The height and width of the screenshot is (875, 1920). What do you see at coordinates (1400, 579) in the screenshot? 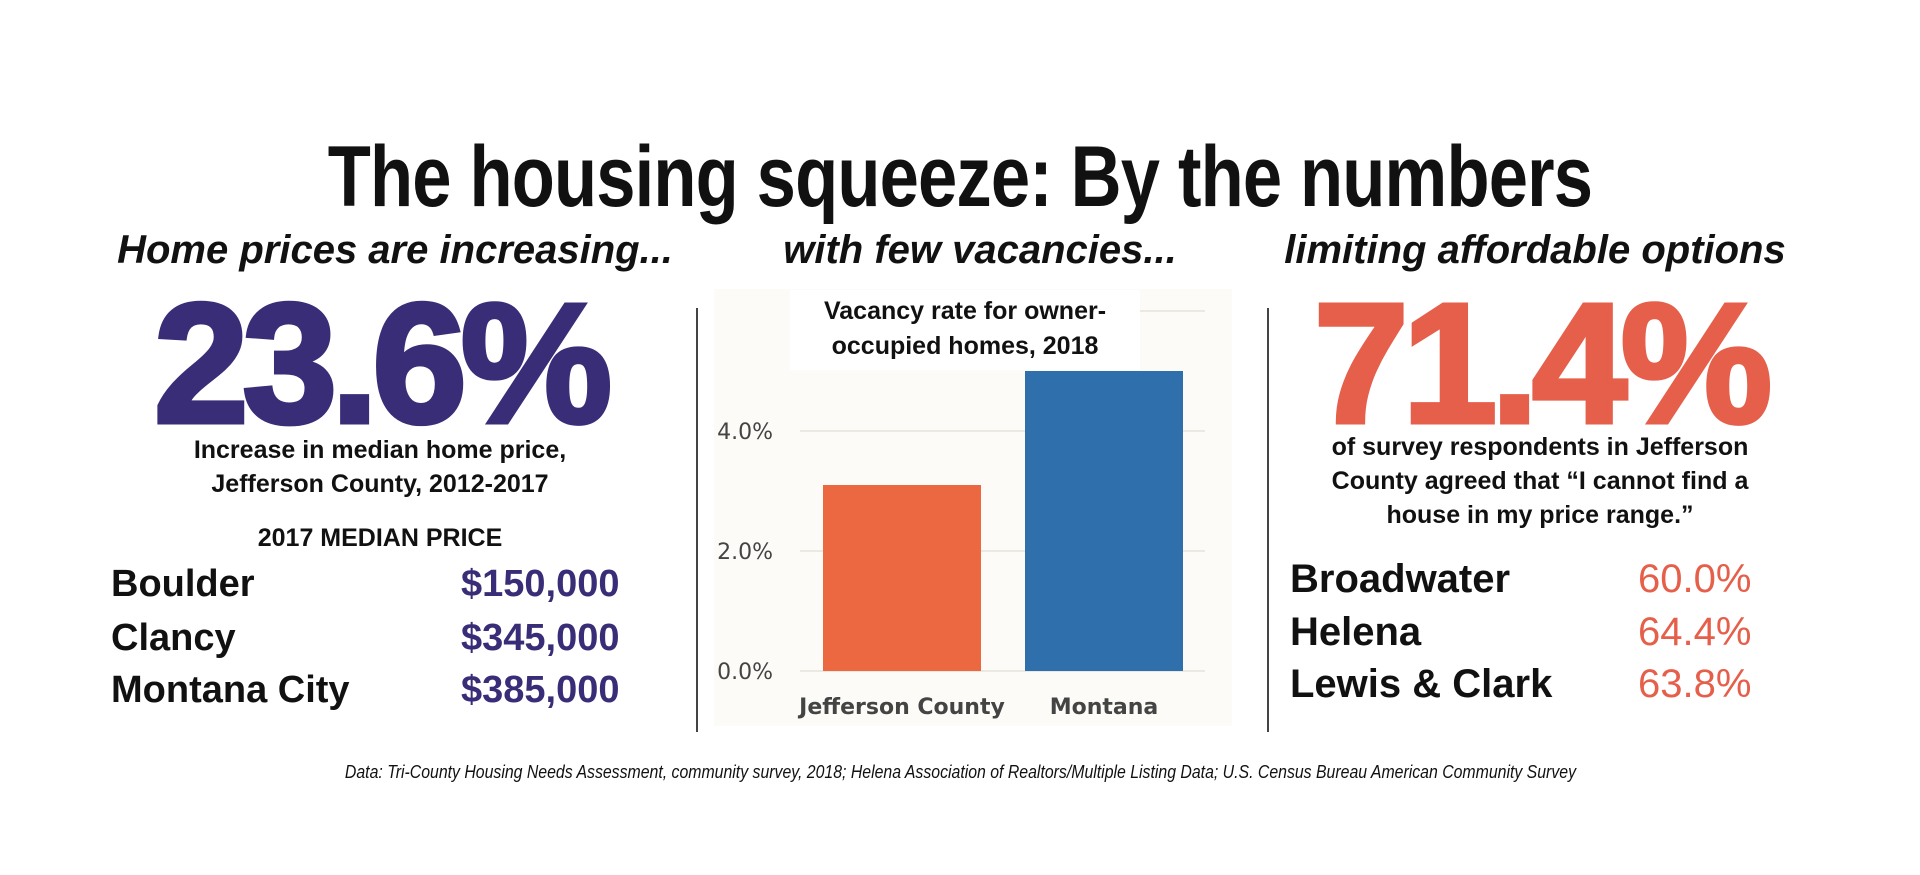
I see `row-name: Broadwater` at bounding box center [1400, 579].